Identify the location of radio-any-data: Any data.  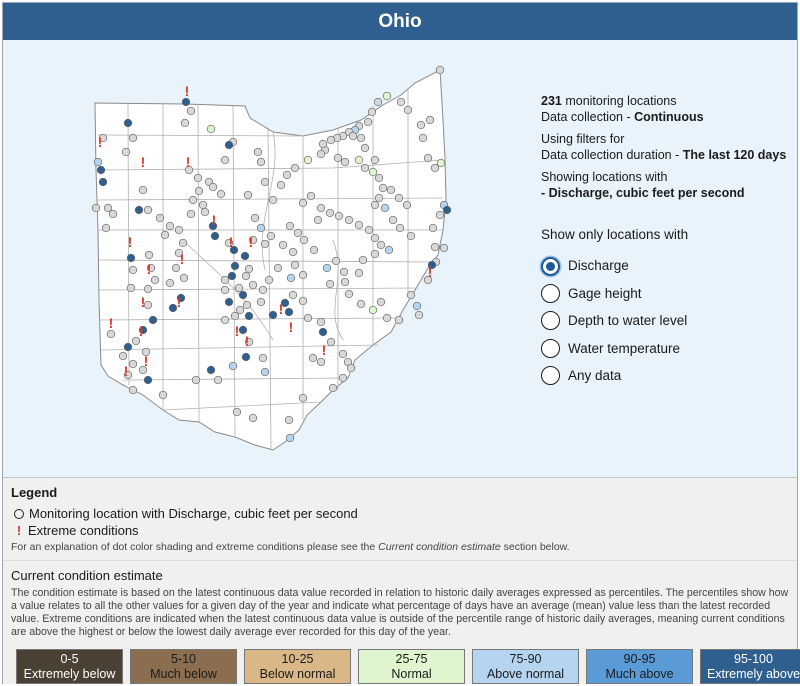
(670, 375).